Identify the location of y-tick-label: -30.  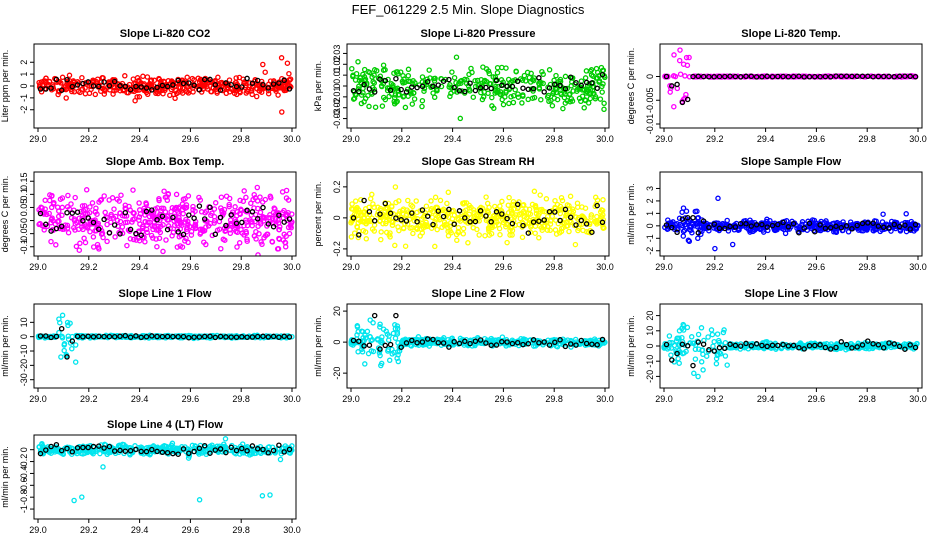
(24, 379).